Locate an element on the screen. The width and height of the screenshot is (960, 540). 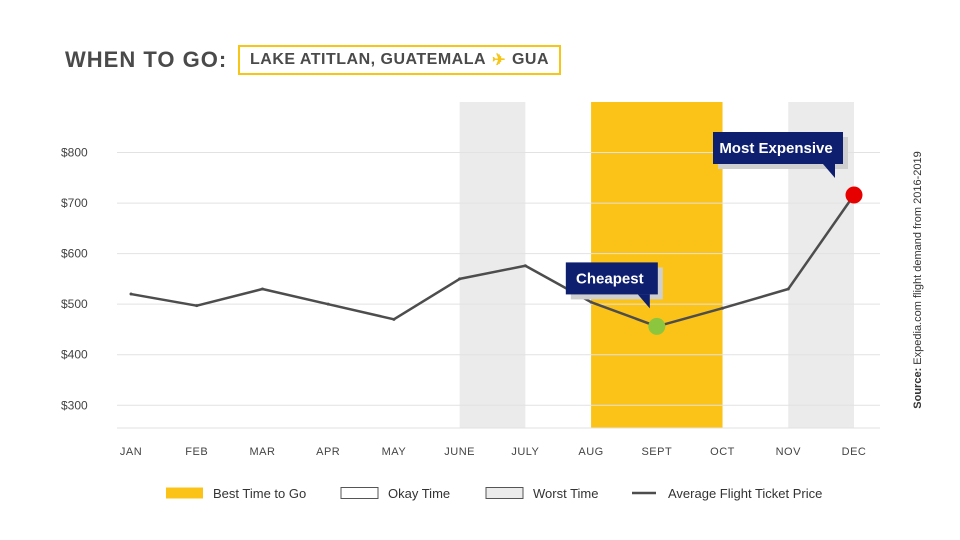
y-tick-label: $500 is located at coordinates (74, 304).